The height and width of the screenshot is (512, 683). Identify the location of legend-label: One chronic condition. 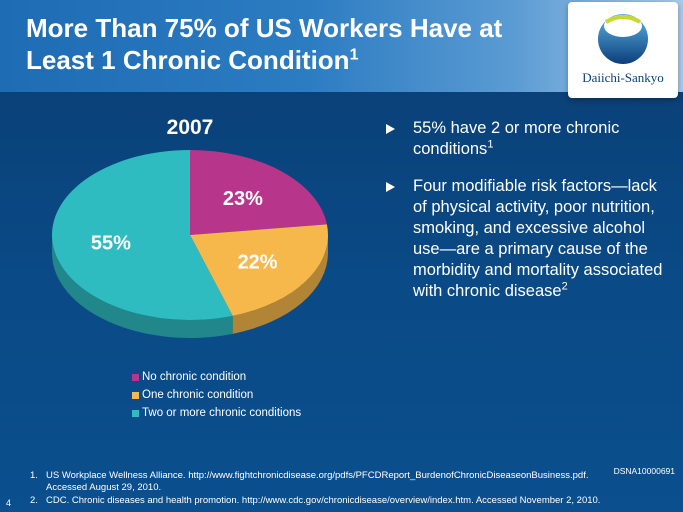
(198, 395).